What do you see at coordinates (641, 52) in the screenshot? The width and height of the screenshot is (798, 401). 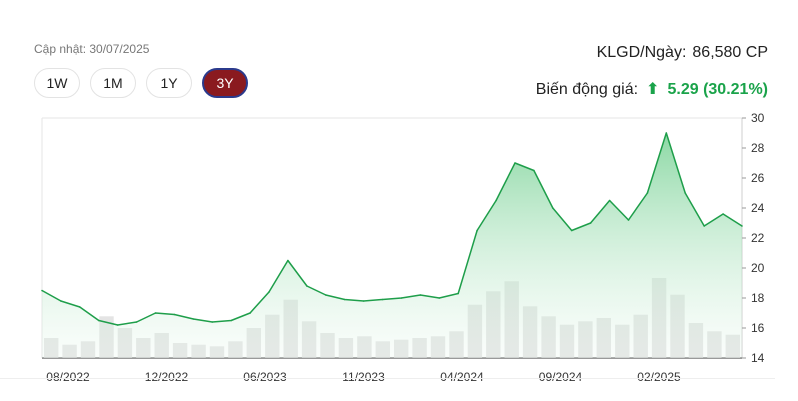 I see `volume-label: KLGD/Ngày:` at bounding box center [641, 52].